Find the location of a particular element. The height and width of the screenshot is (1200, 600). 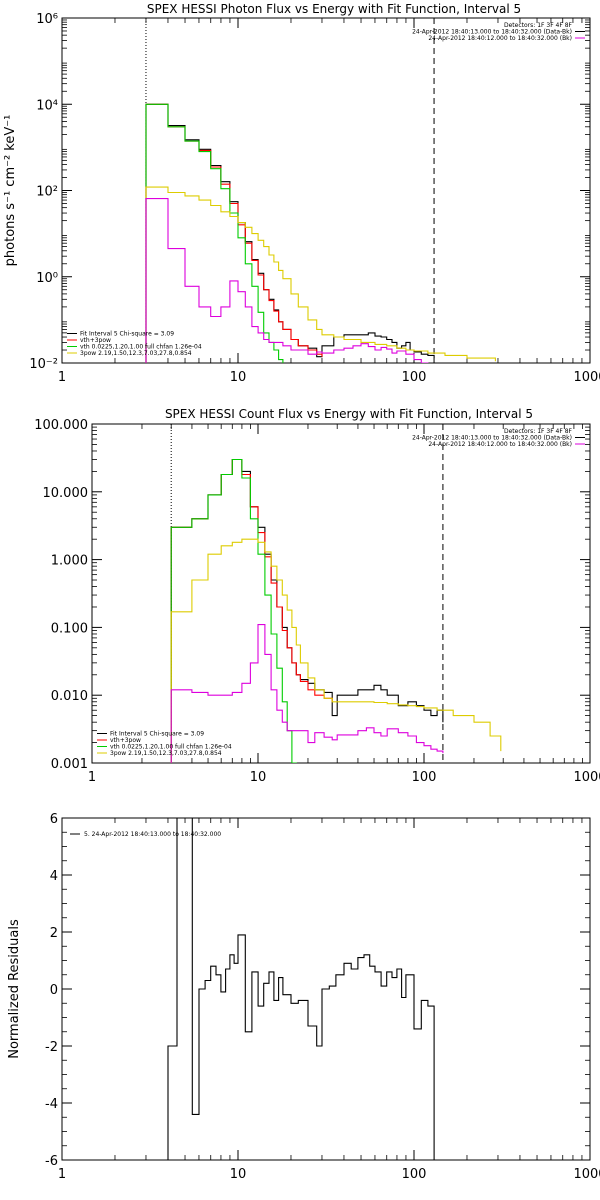

y-axis-label: photons s⁻¹ cm⁻² keV⁻¹ is located at coordinates (10, 191).